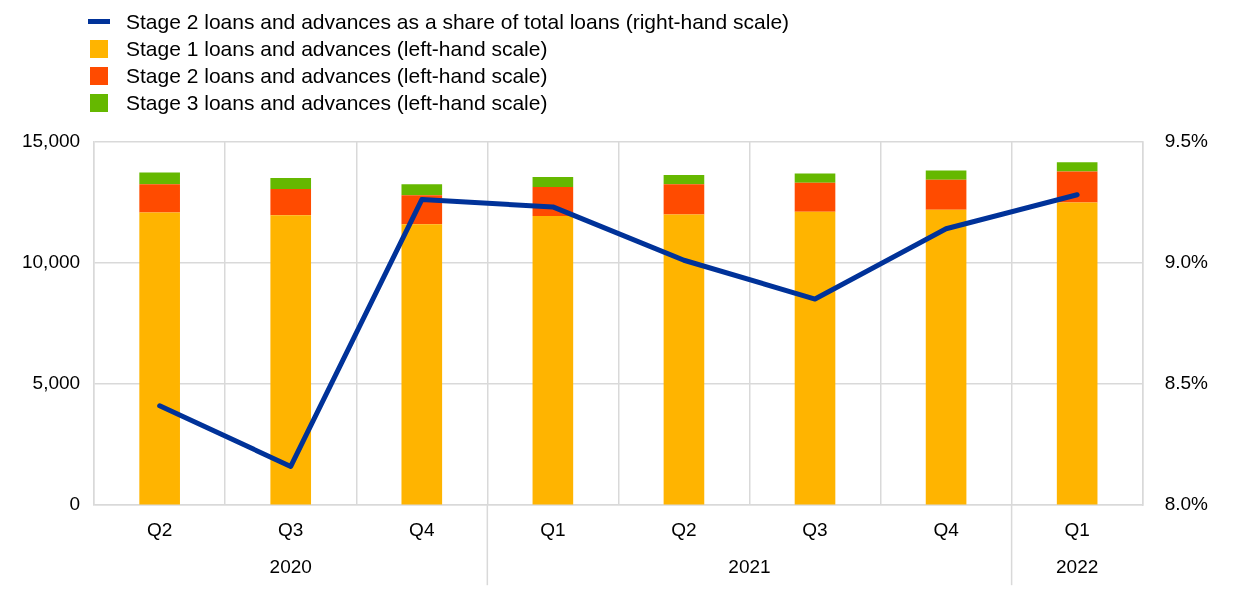 The width and height of the screenshot is (1240, 616). I want to click on y-tick-label: 0, so click(75, 504).